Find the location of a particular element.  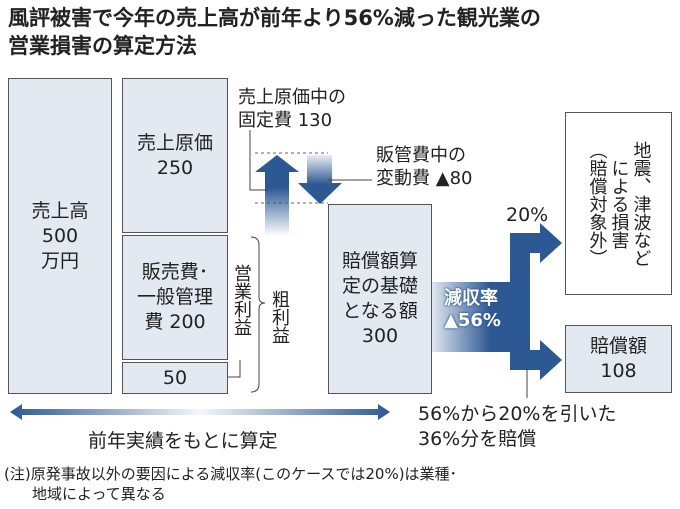

excluded-damage-box: 地震、津波など による損害 （賠償対象外） is located at coordinates (618, 203).